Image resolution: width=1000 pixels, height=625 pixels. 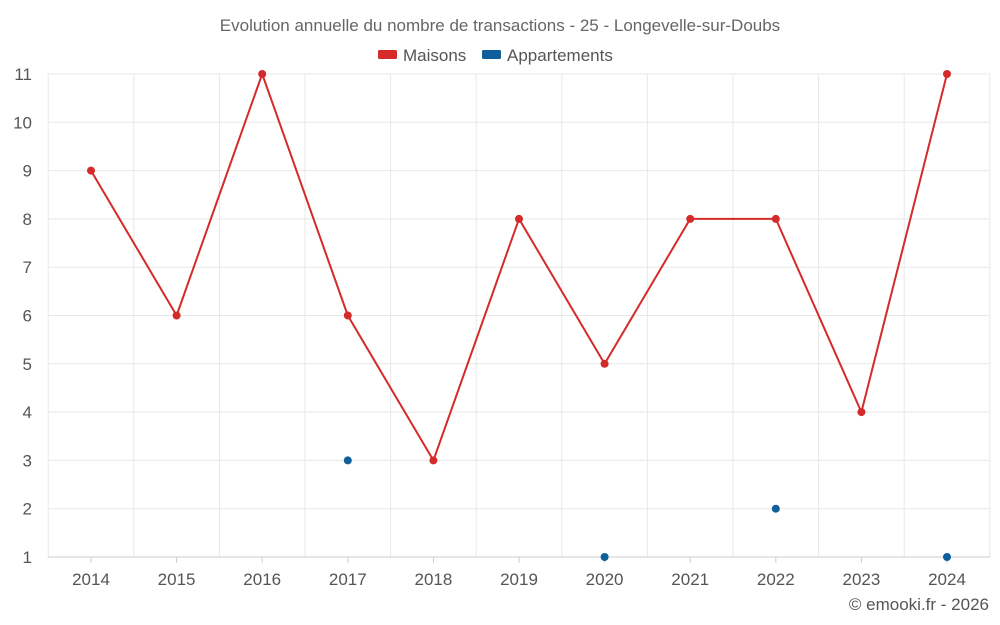 I want to click on x-tick-label: 2017, so click(x=348, y=579).